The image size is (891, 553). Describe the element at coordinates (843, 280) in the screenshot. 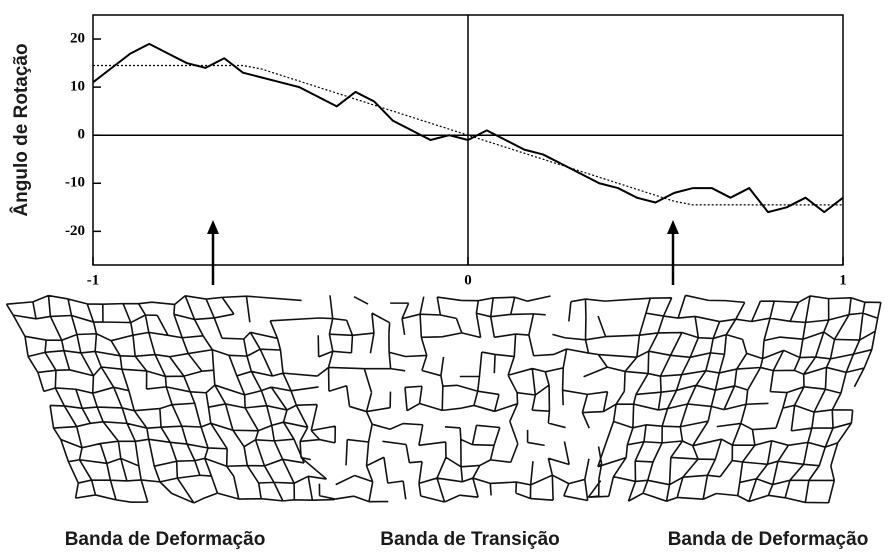

I see `x-tick-label: 1` at that location.